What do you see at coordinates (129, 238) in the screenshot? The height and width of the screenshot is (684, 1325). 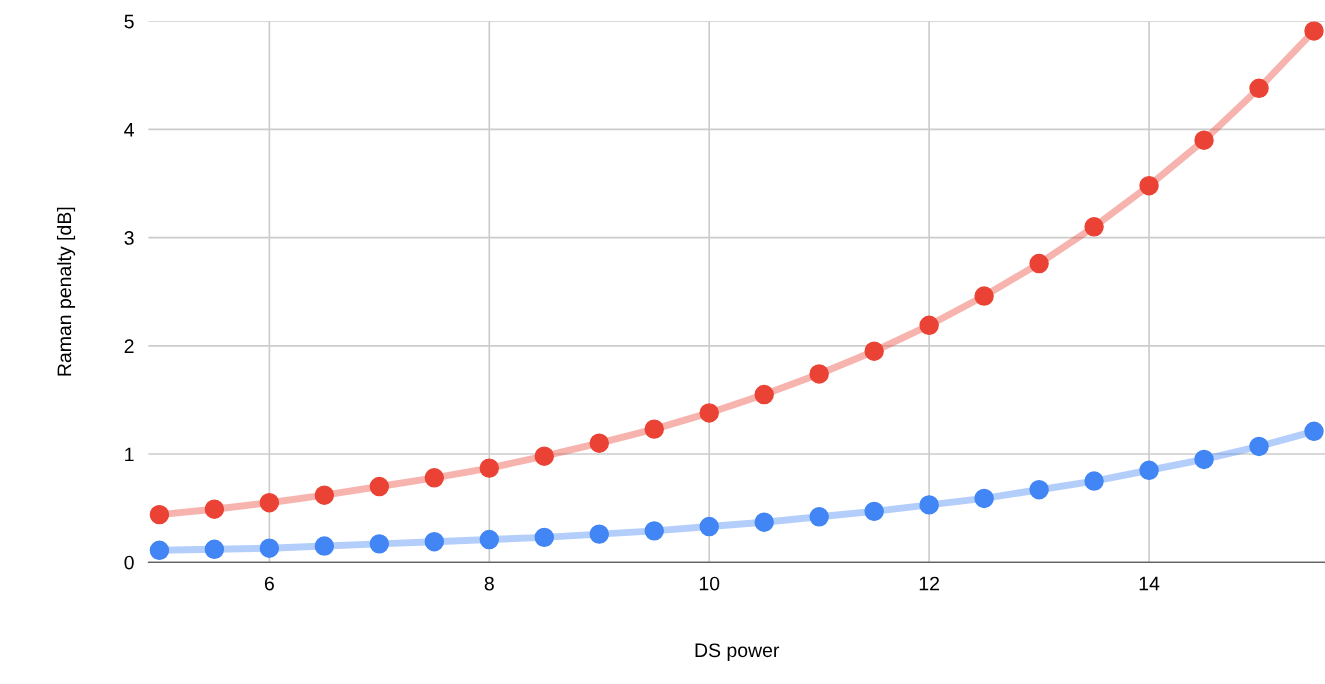 I see `y-tick-label: 3` at bounding box center [129, 238].